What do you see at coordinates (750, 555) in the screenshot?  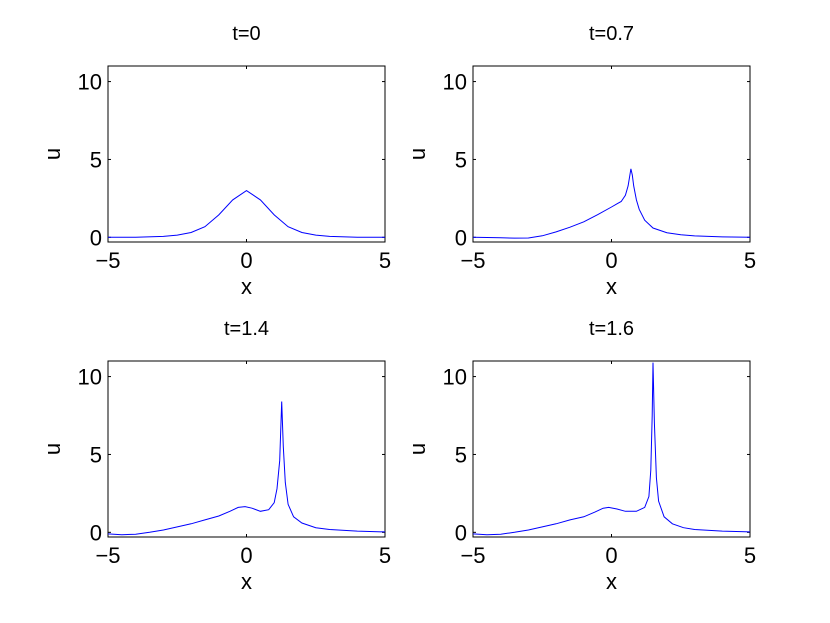 I see `x-tick-label-3-2: 5` at bounding box center [750, 555].